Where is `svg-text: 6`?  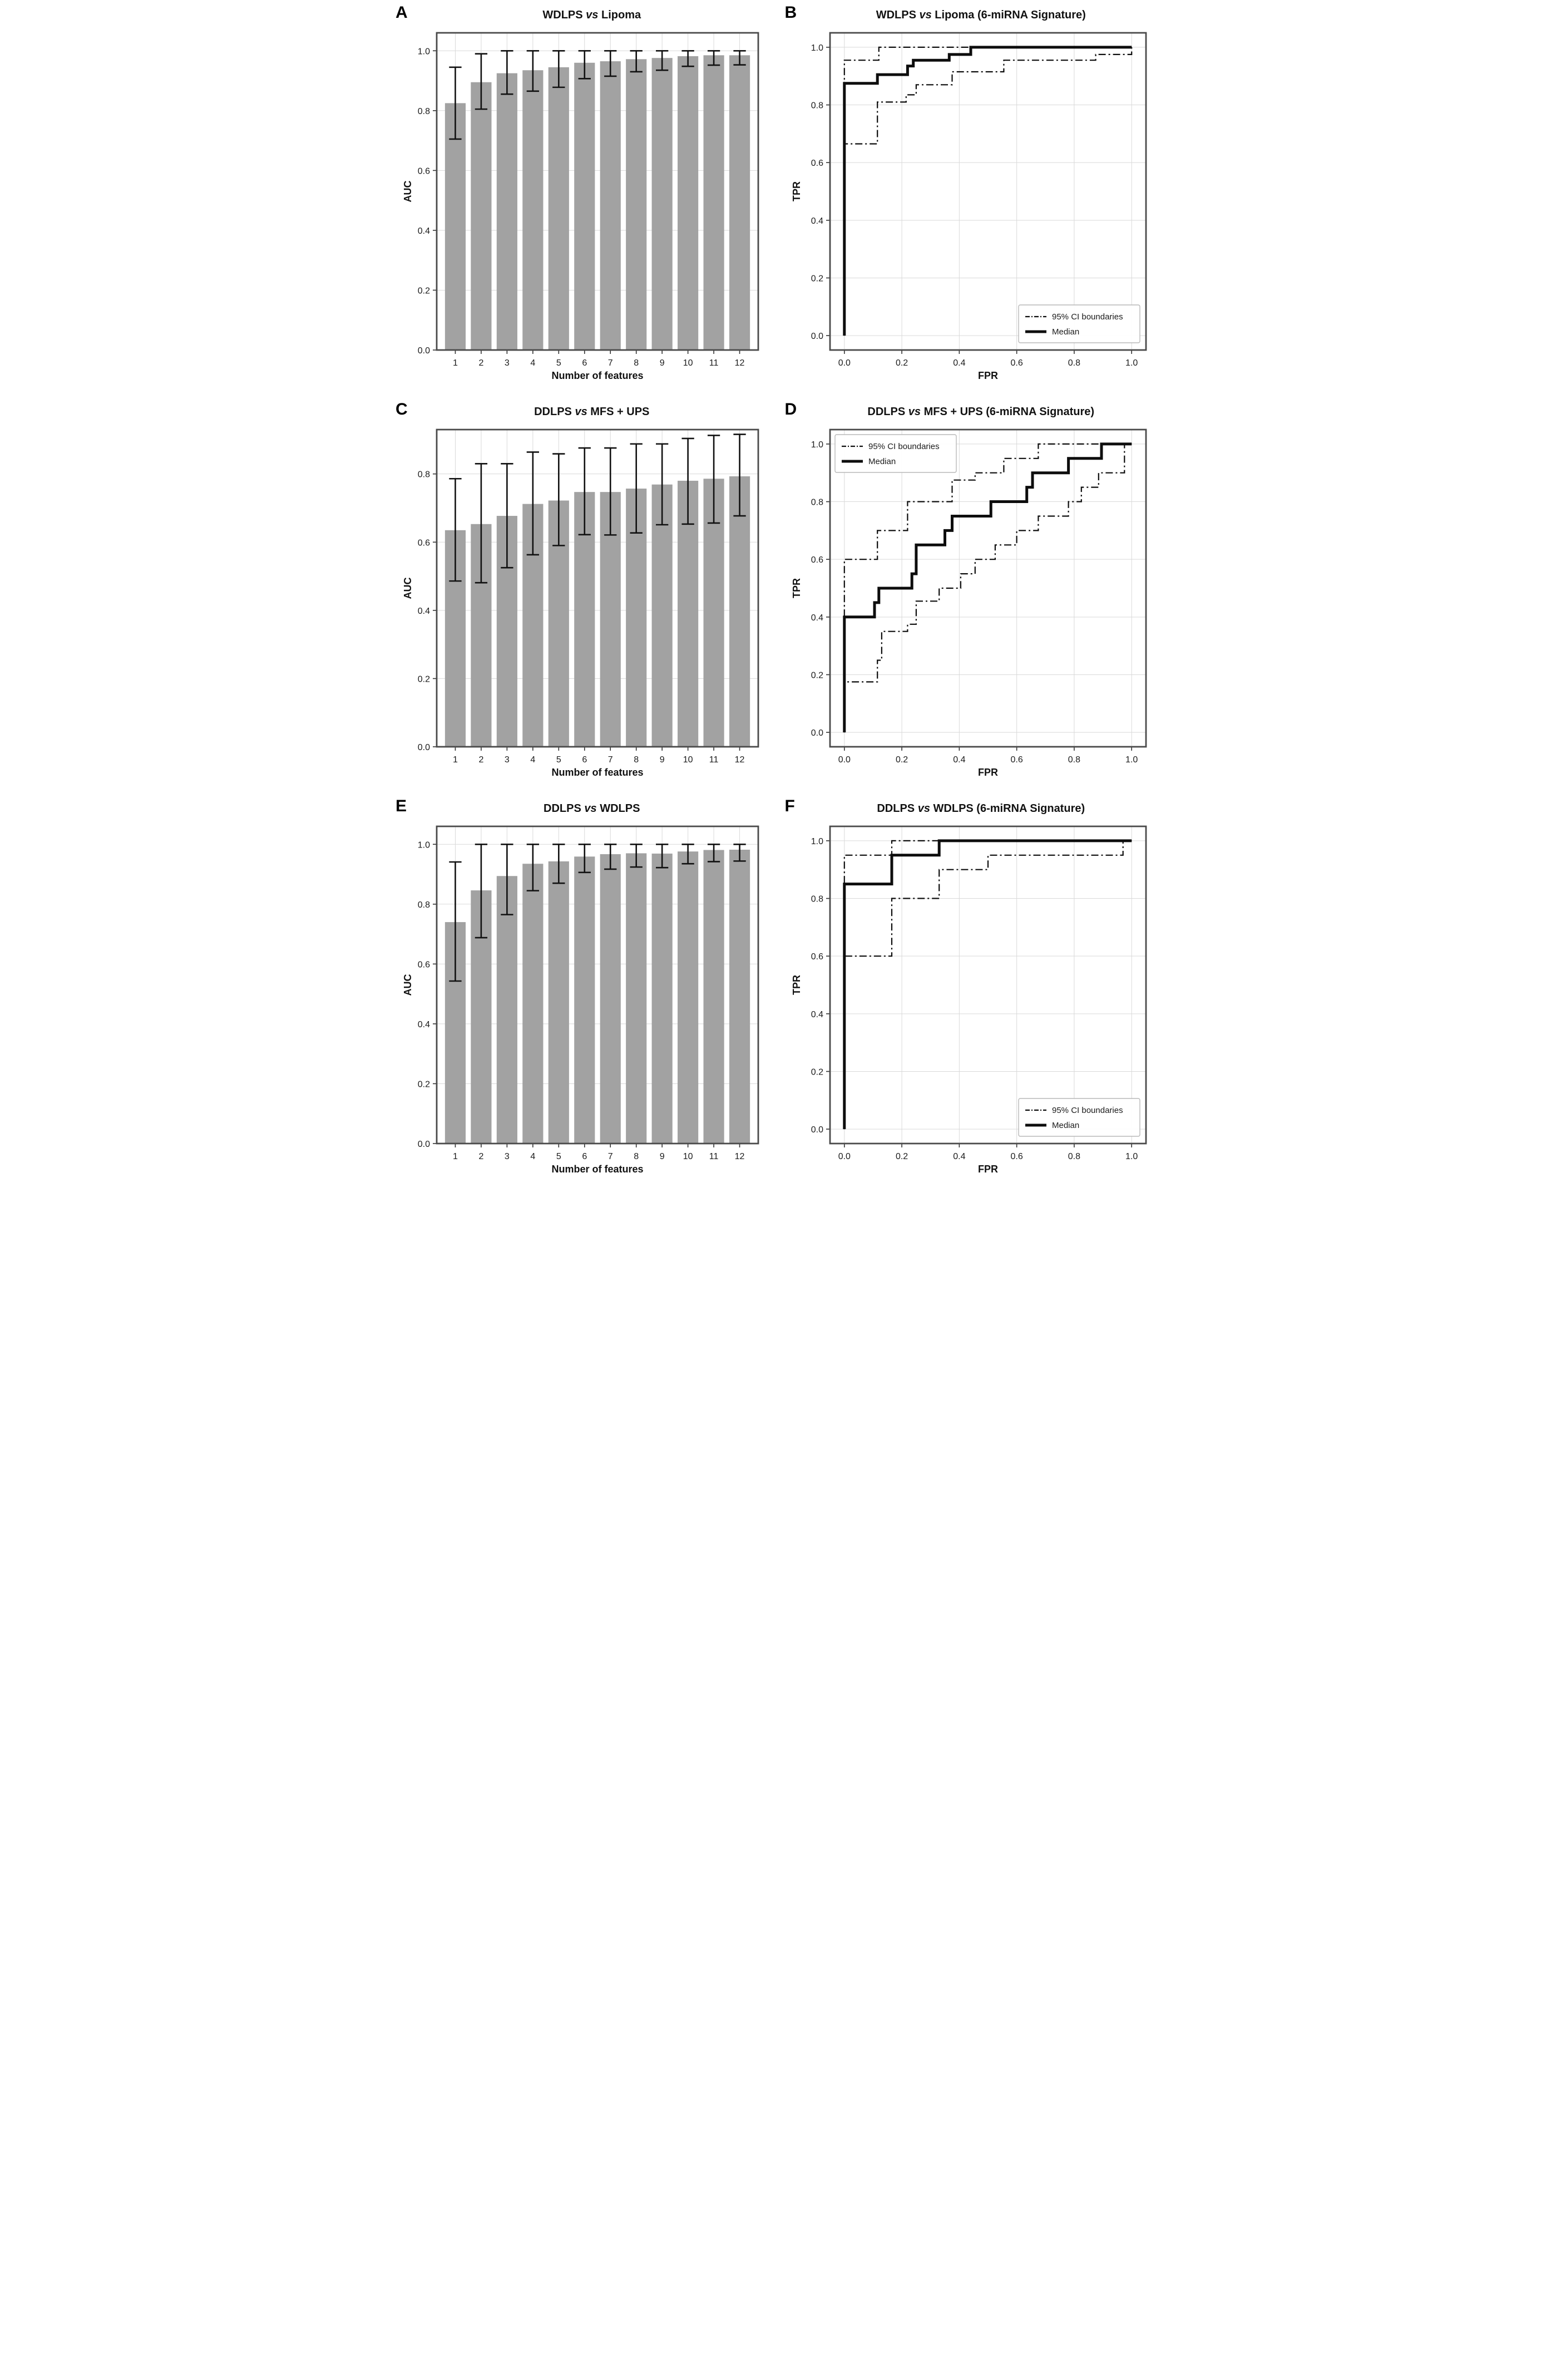
svg-text: 6 is located at coordinates (584, 363).